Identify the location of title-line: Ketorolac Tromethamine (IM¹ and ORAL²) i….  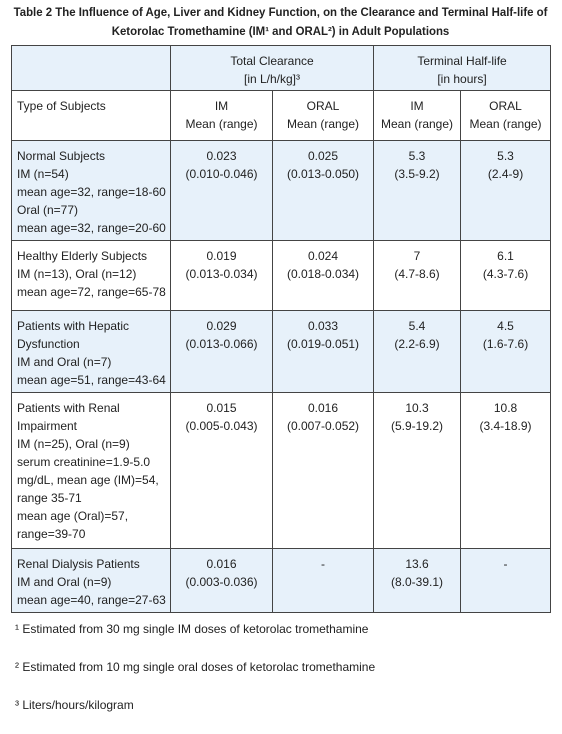
(280, 32).